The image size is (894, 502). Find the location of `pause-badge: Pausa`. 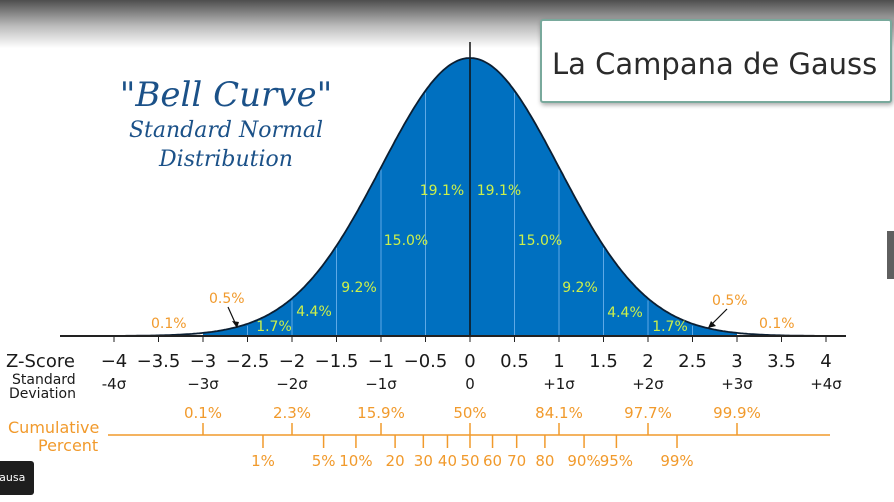

pause-badge: Pausa is located at coordinates (17, 478).